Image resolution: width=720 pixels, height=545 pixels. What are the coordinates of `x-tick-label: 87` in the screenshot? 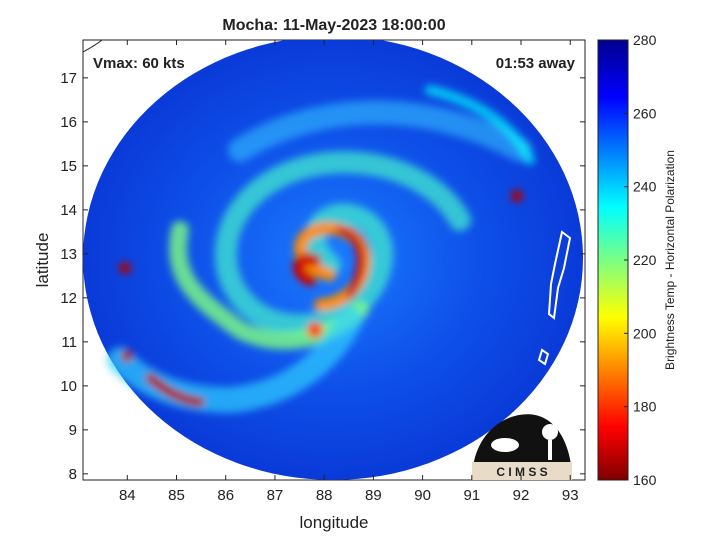 It's located at (275, 495).